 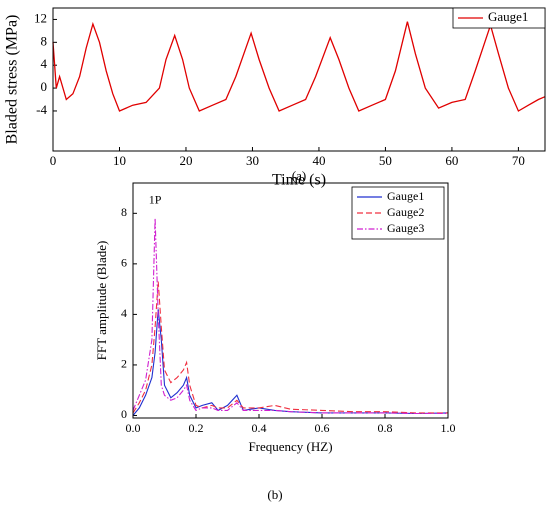 What do you see at coordinates (40, 17) in the screenshot?
I see `y-tick-label: 12` at bounding box center [40, 17].